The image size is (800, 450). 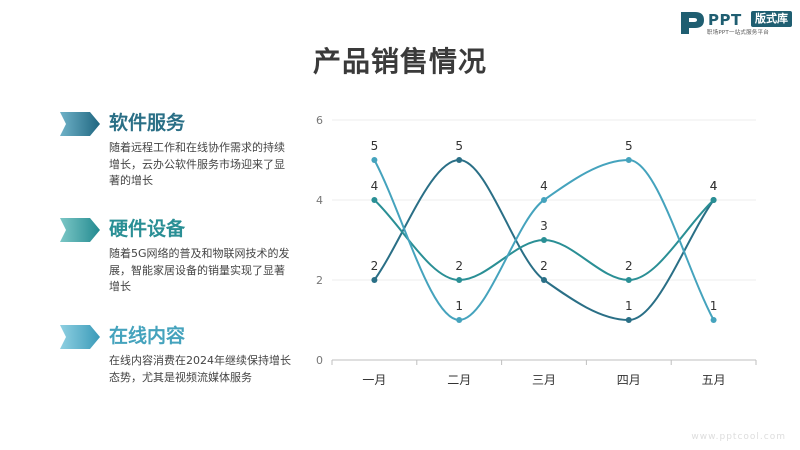 What do you see at coordinates (692, 23) in the screenshot?
I see `logo-mark-icon` at bounding box center [692, 23].